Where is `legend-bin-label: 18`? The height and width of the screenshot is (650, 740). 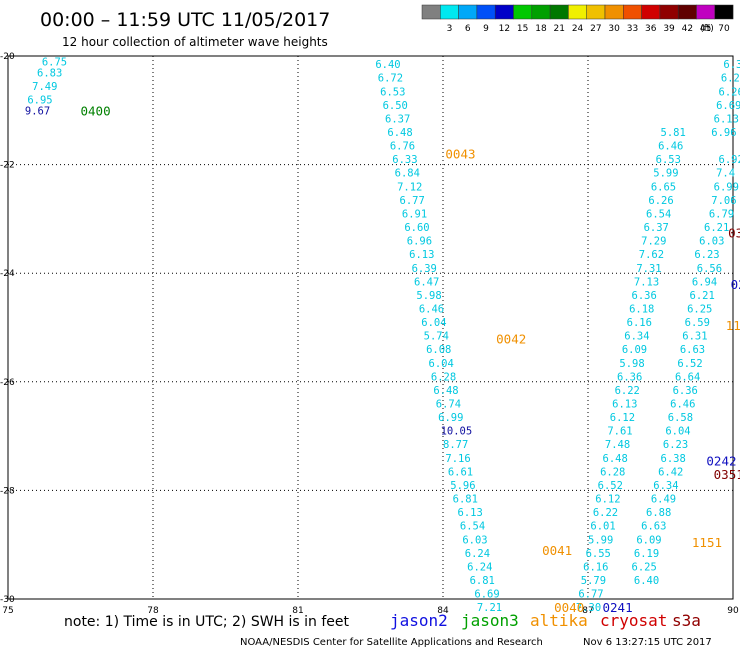 legend-bin-label: 18 is located at coordinates (541, 29).